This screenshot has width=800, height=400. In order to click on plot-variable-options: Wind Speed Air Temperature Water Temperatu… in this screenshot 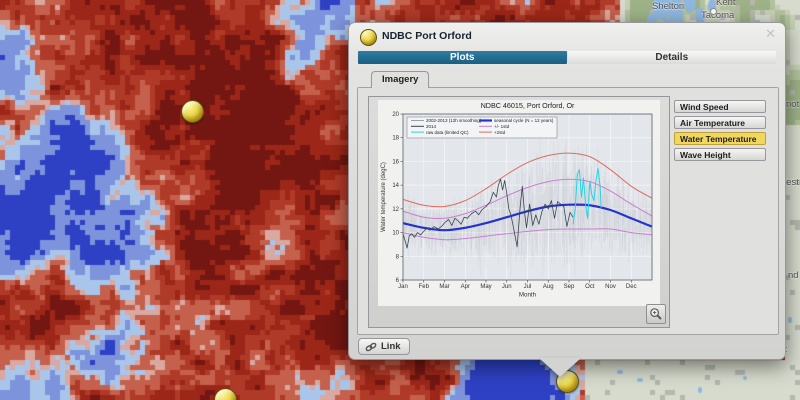, I will do `click(720, 132)`.